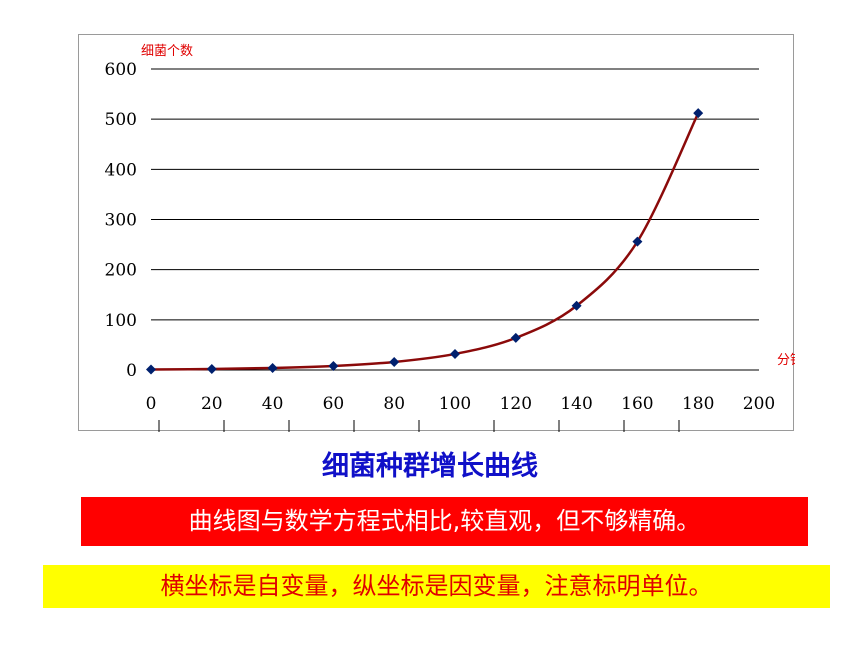 The height and width of the screenshot is (645, 860). I want to click on x-axis-title: 分钟, so click(786, 360).